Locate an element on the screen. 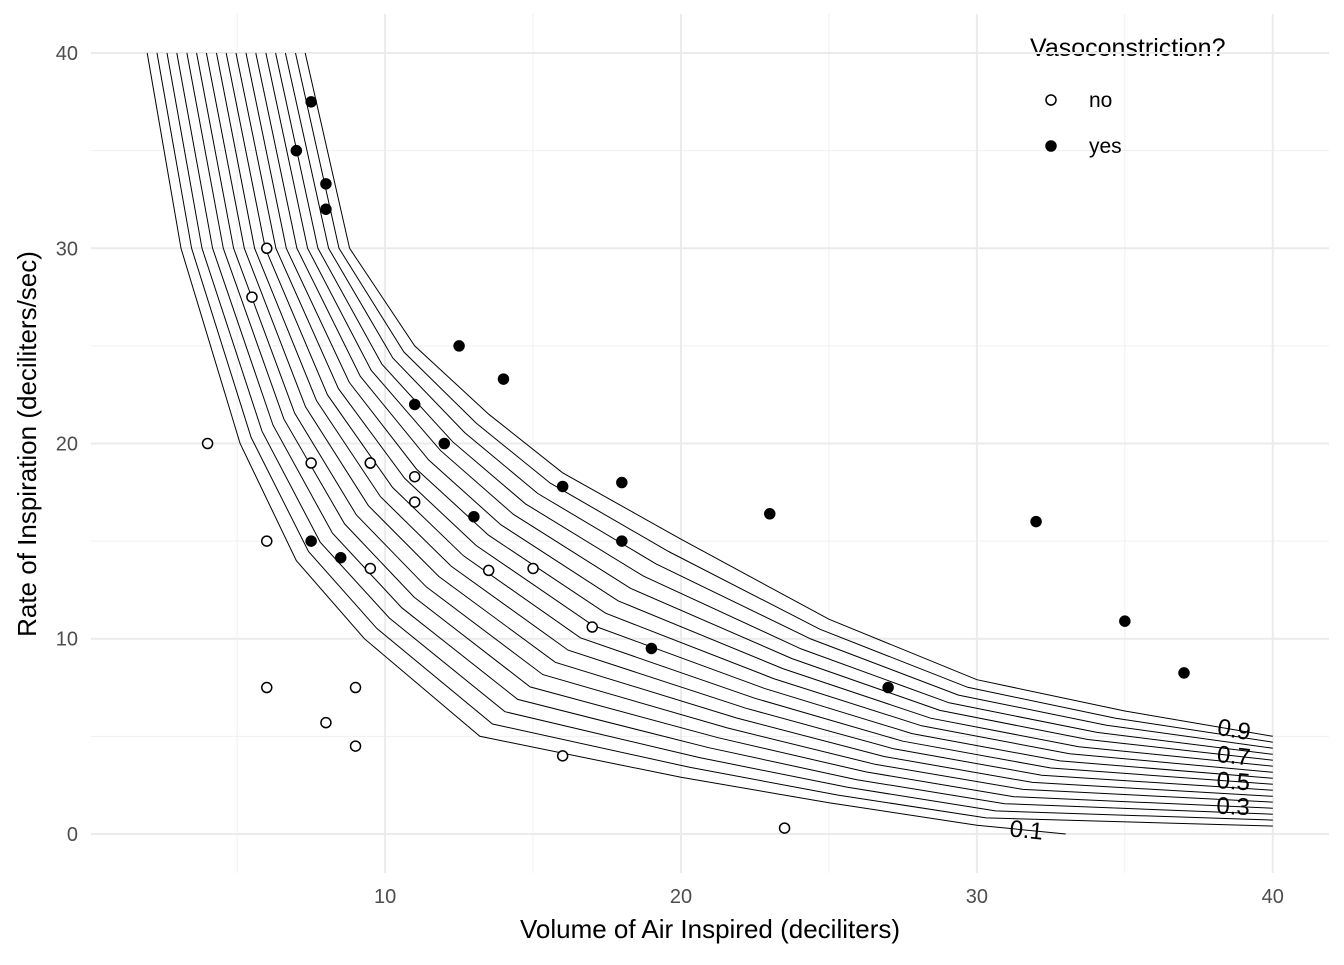 This screenshot has width=1344, height=965. y-tick-label: 40 is located at coordinates (67, 54).